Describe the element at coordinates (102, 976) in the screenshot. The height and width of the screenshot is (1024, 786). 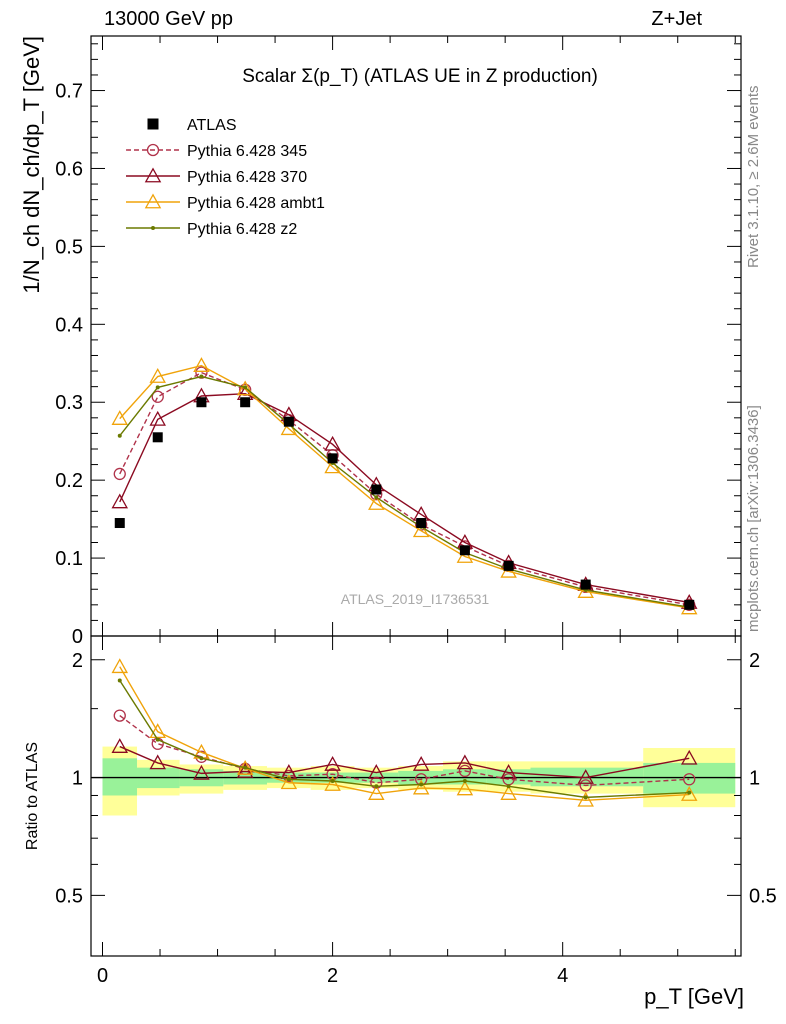
I see `x-tick-label-0: 0` at that location.